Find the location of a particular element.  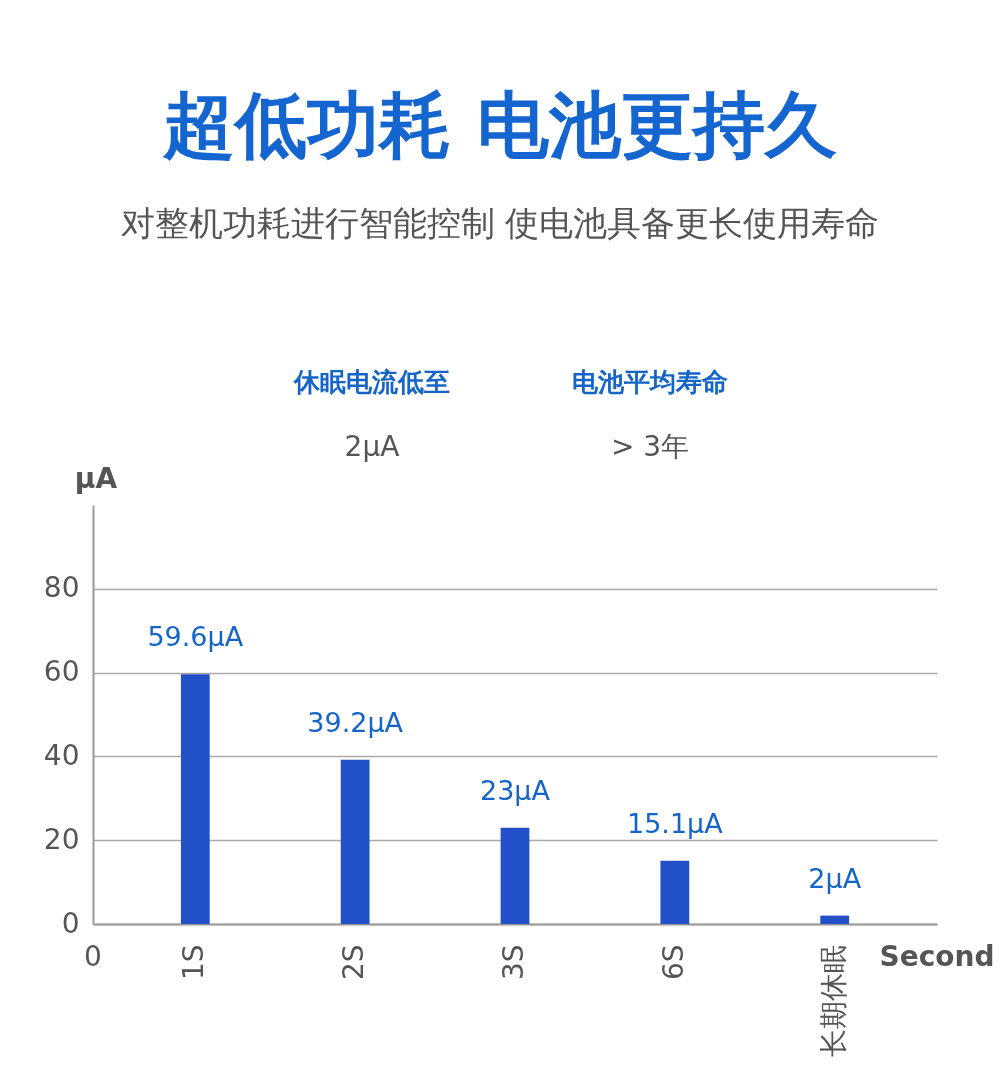

x-tick-label: 3S is located at coordinates (513, 962).